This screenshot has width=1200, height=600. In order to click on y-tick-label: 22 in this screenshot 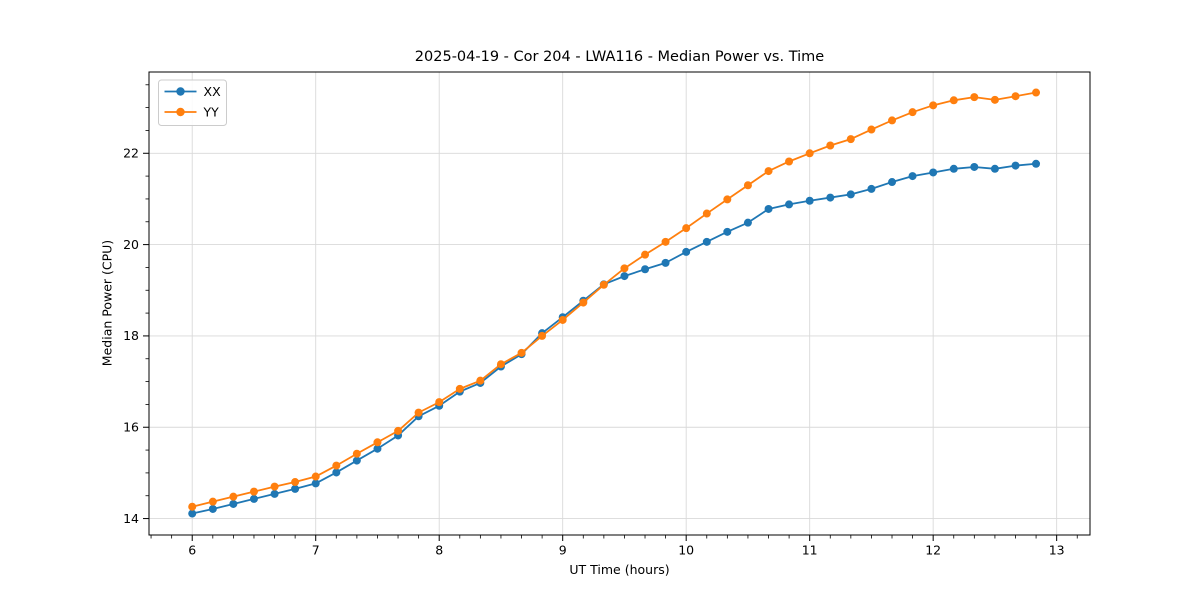, I will do `click(131, 153)`.